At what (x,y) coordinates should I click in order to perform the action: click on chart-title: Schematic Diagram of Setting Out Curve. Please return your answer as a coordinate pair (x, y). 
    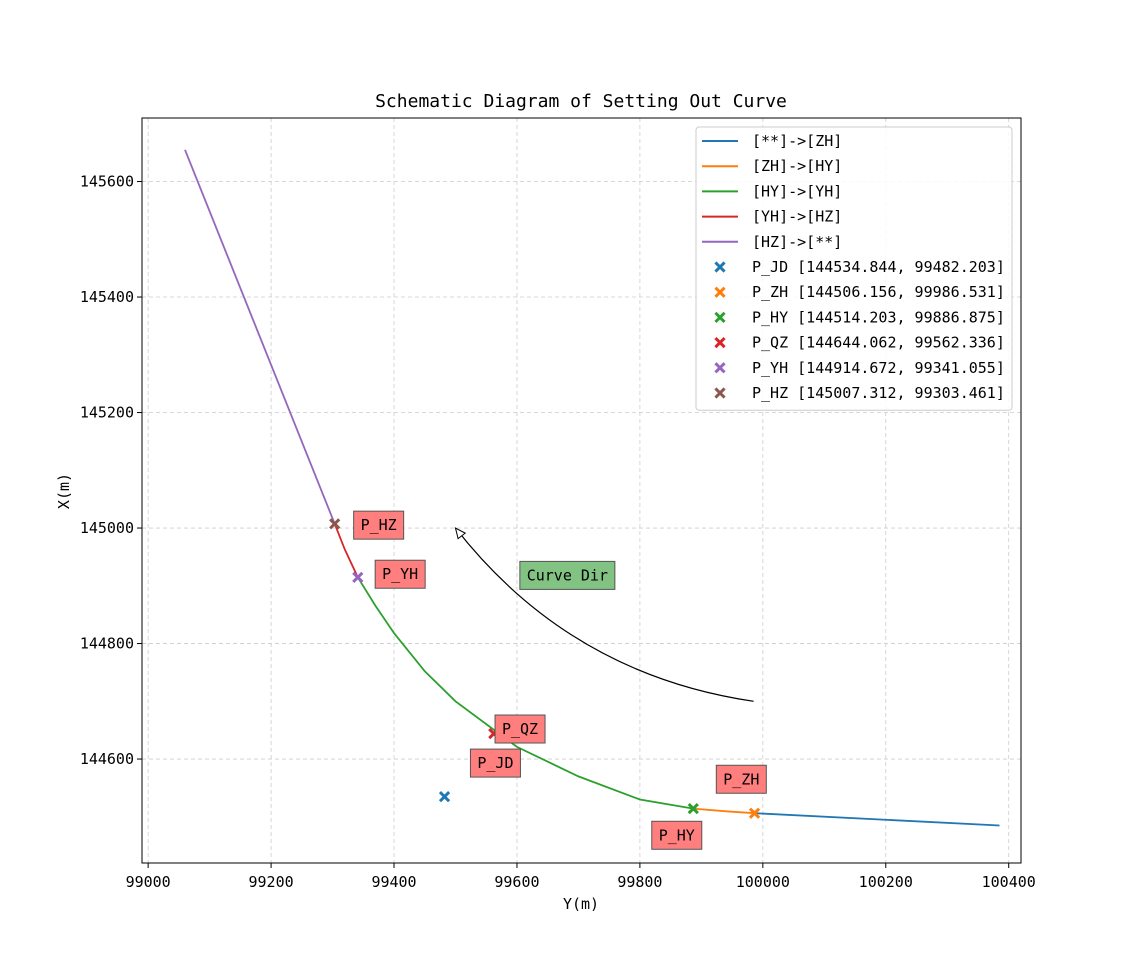
    Looking at the image, I should click on (581, 101).